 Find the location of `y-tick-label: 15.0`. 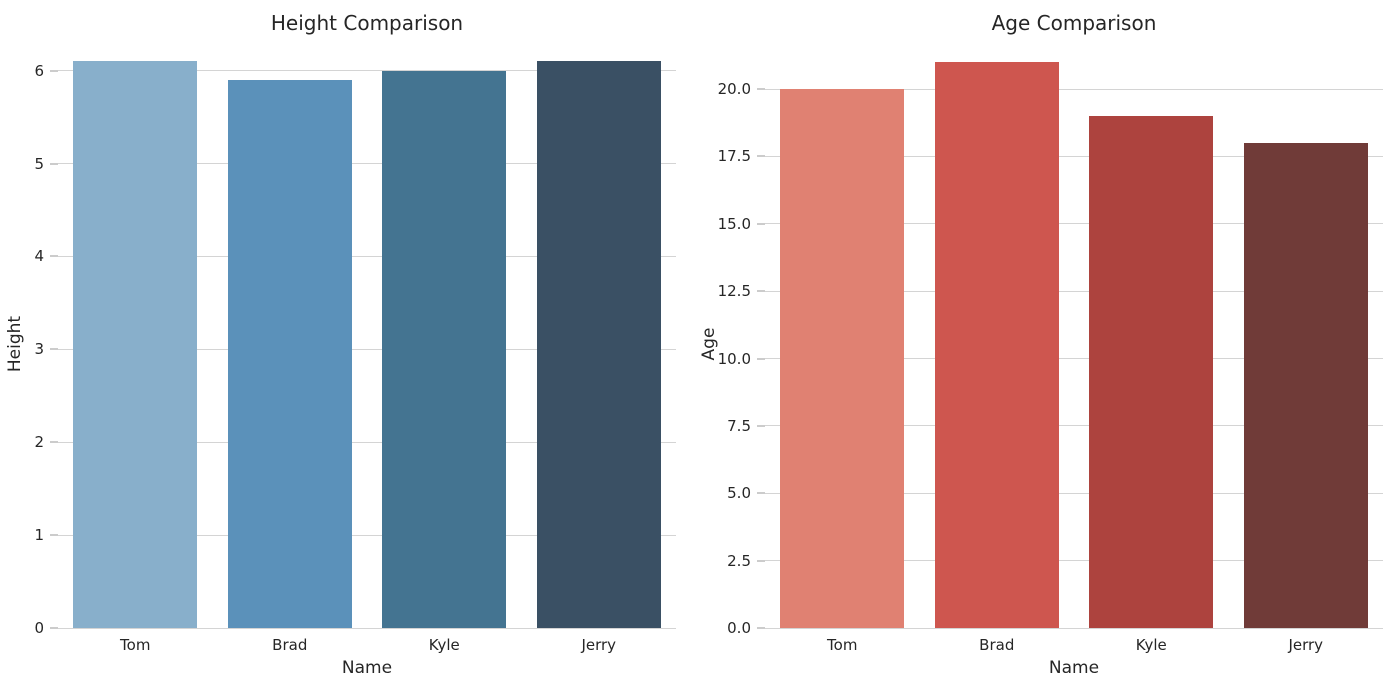

y-tick-label: 15.0 is located at coordinates (734, 223).